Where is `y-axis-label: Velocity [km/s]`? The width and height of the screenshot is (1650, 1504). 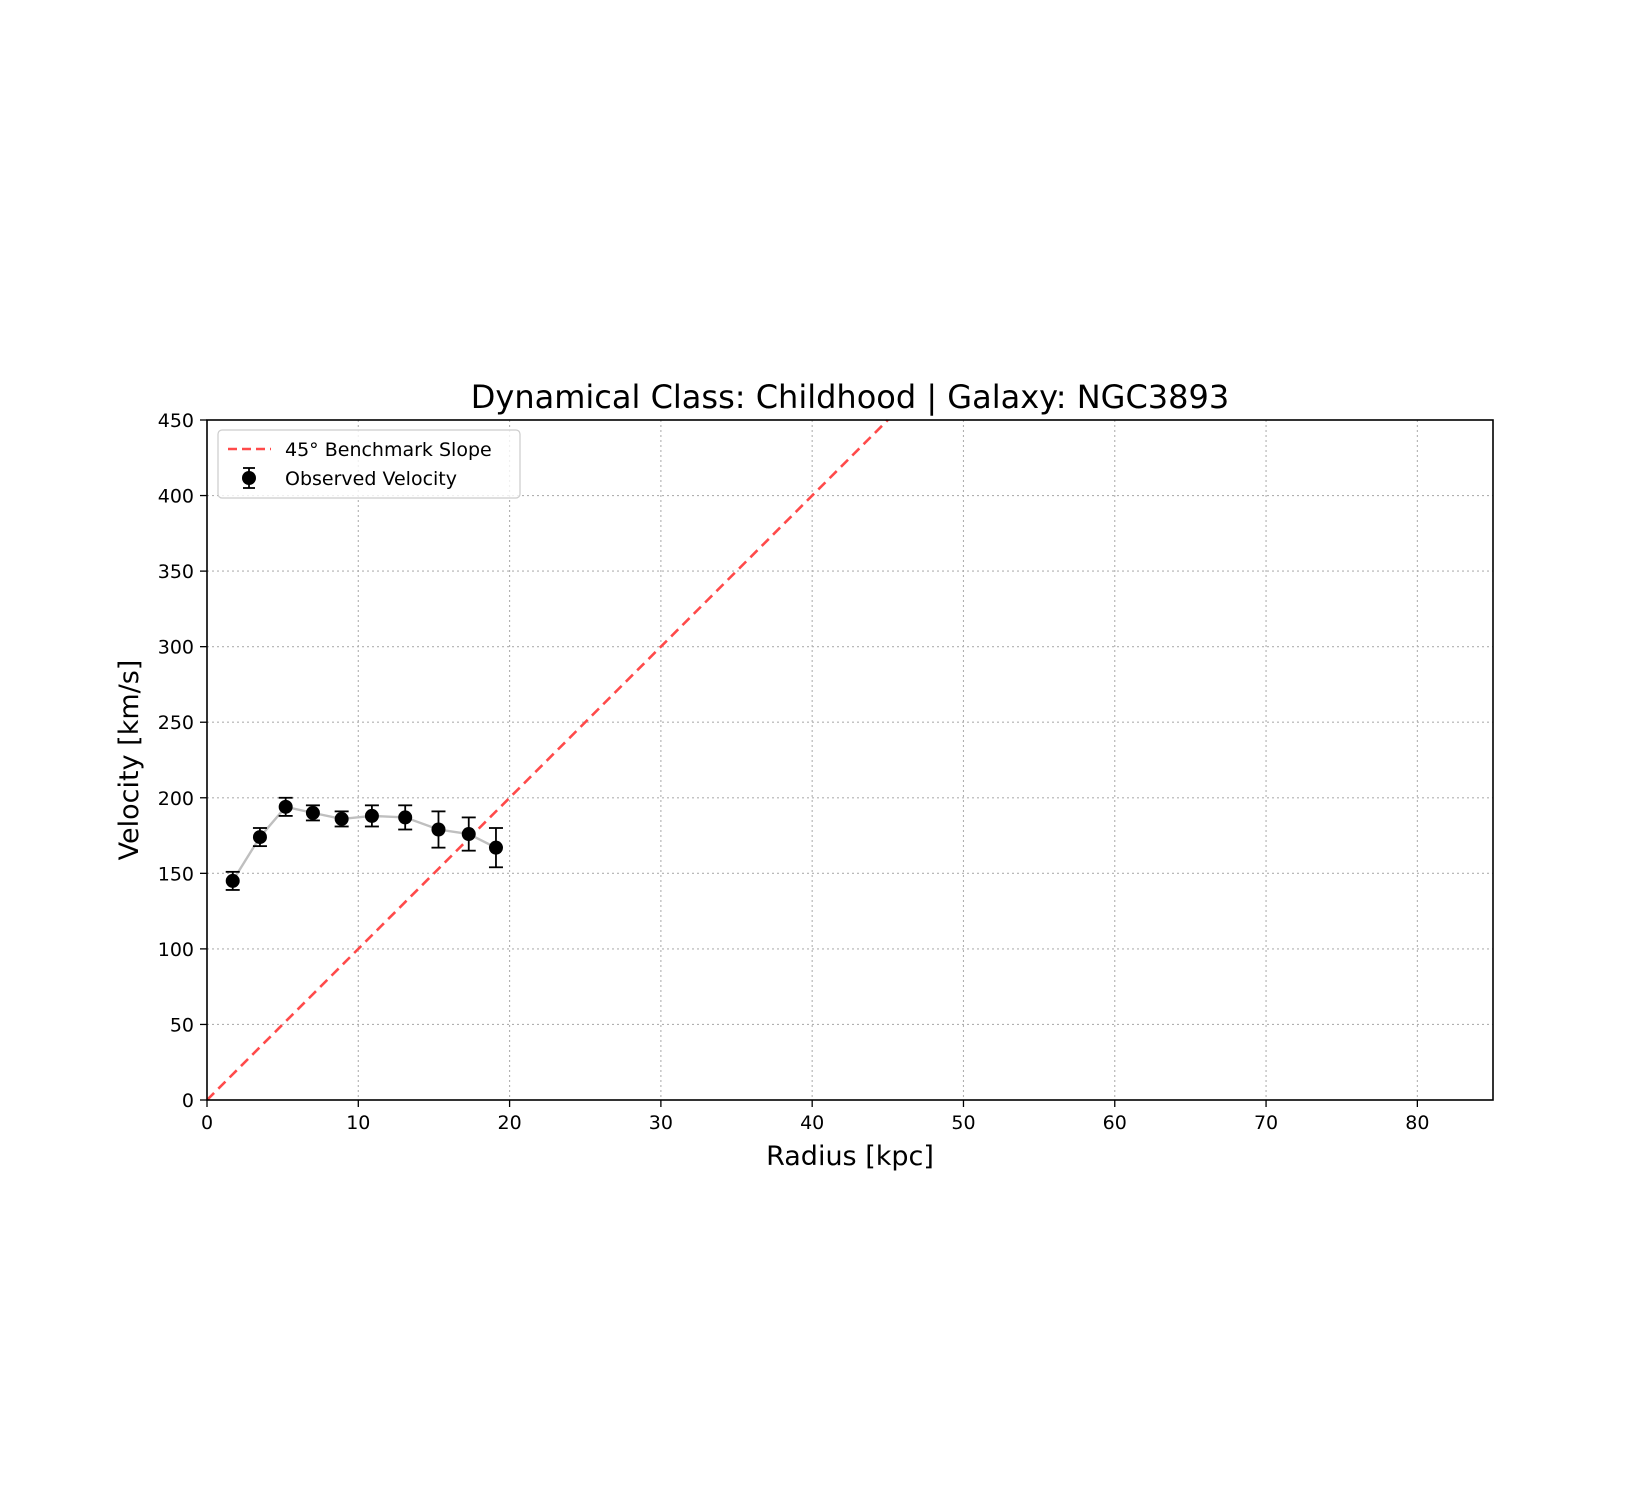
y-axis-label: Velocity [km/s] is located at coordinates (129, 760).